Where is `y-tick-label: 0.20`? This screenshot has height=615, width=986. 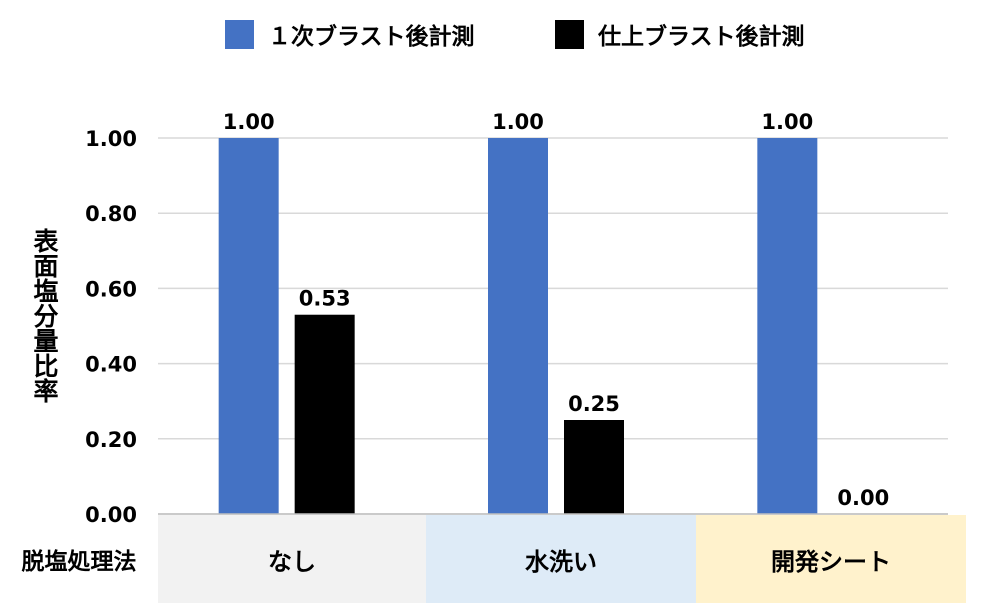
y-tick-label: 0.20 is located at coordinates (111, 440).